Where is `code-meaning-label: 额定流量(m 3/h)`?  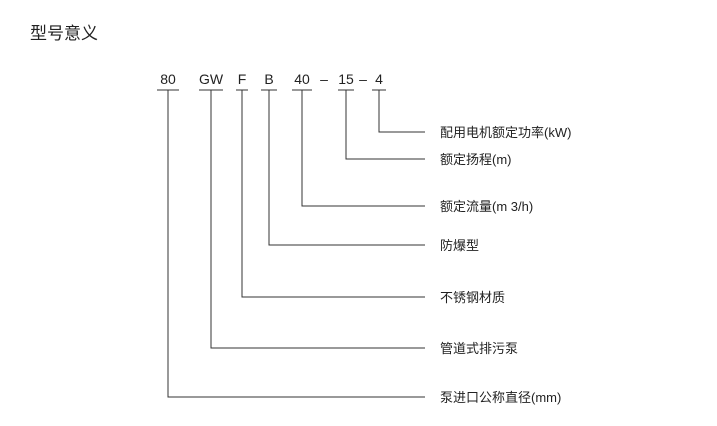 code-meaning-label: 额定流量(m 3/h) is located at coordinates (486, 206).